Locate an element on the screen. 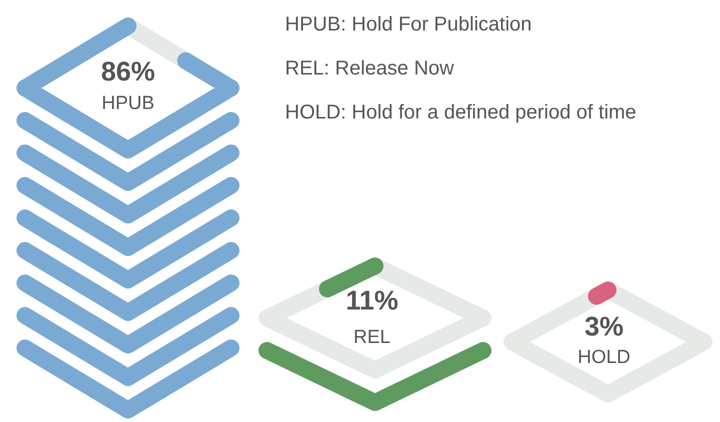 Image resolution: width=720 pixels, height=422 pixels. category-label: HPUB is located at coordinates (128, 103).